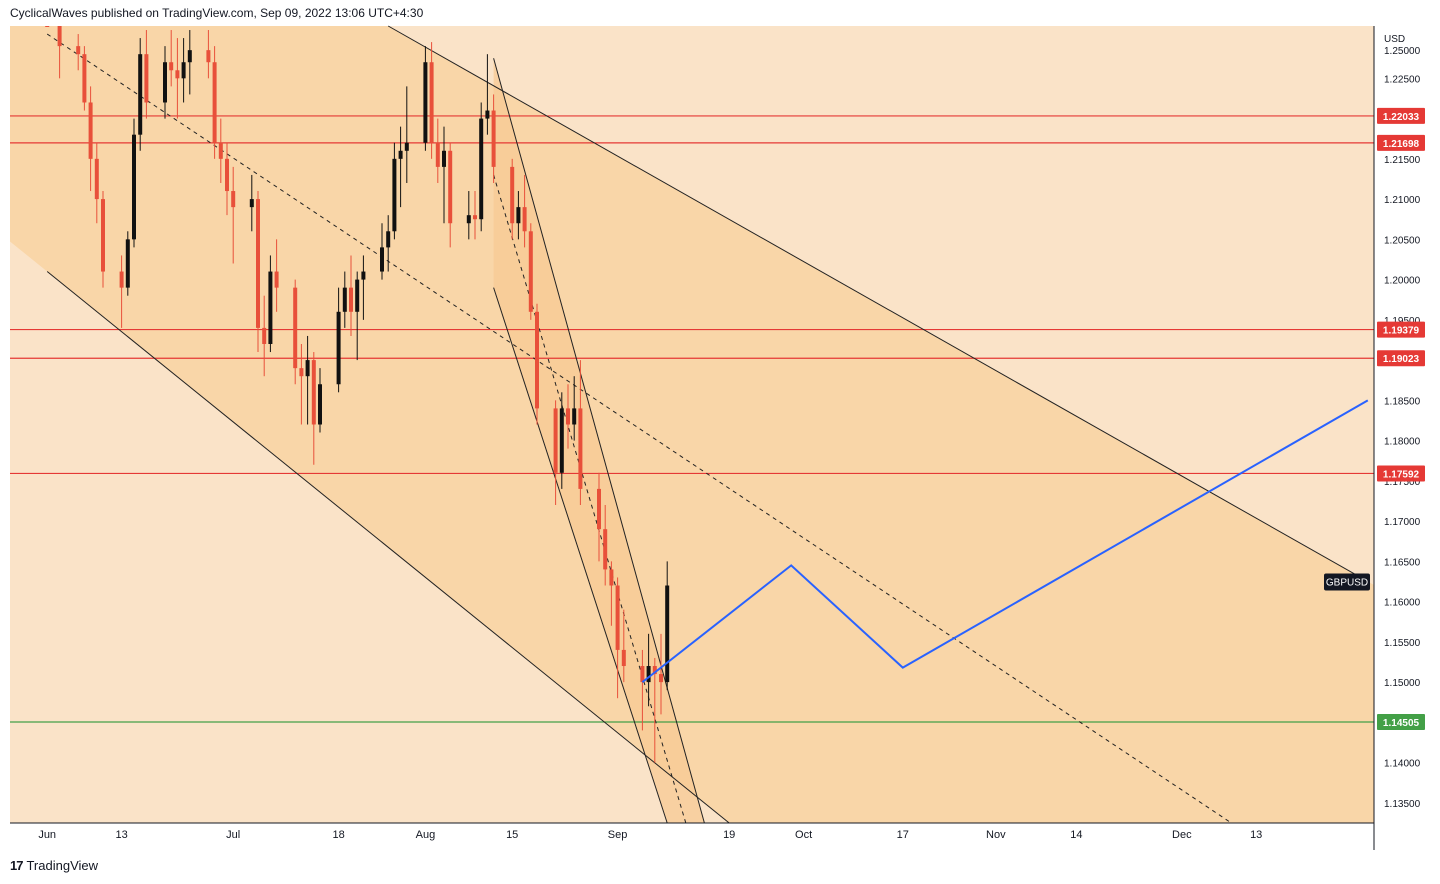 This screenshot has height=884, width=1440. What do you see at coordinates (47, 835) in the screenshot?
I see `time-tick-label: Jun` at bounding box center [47, 835].